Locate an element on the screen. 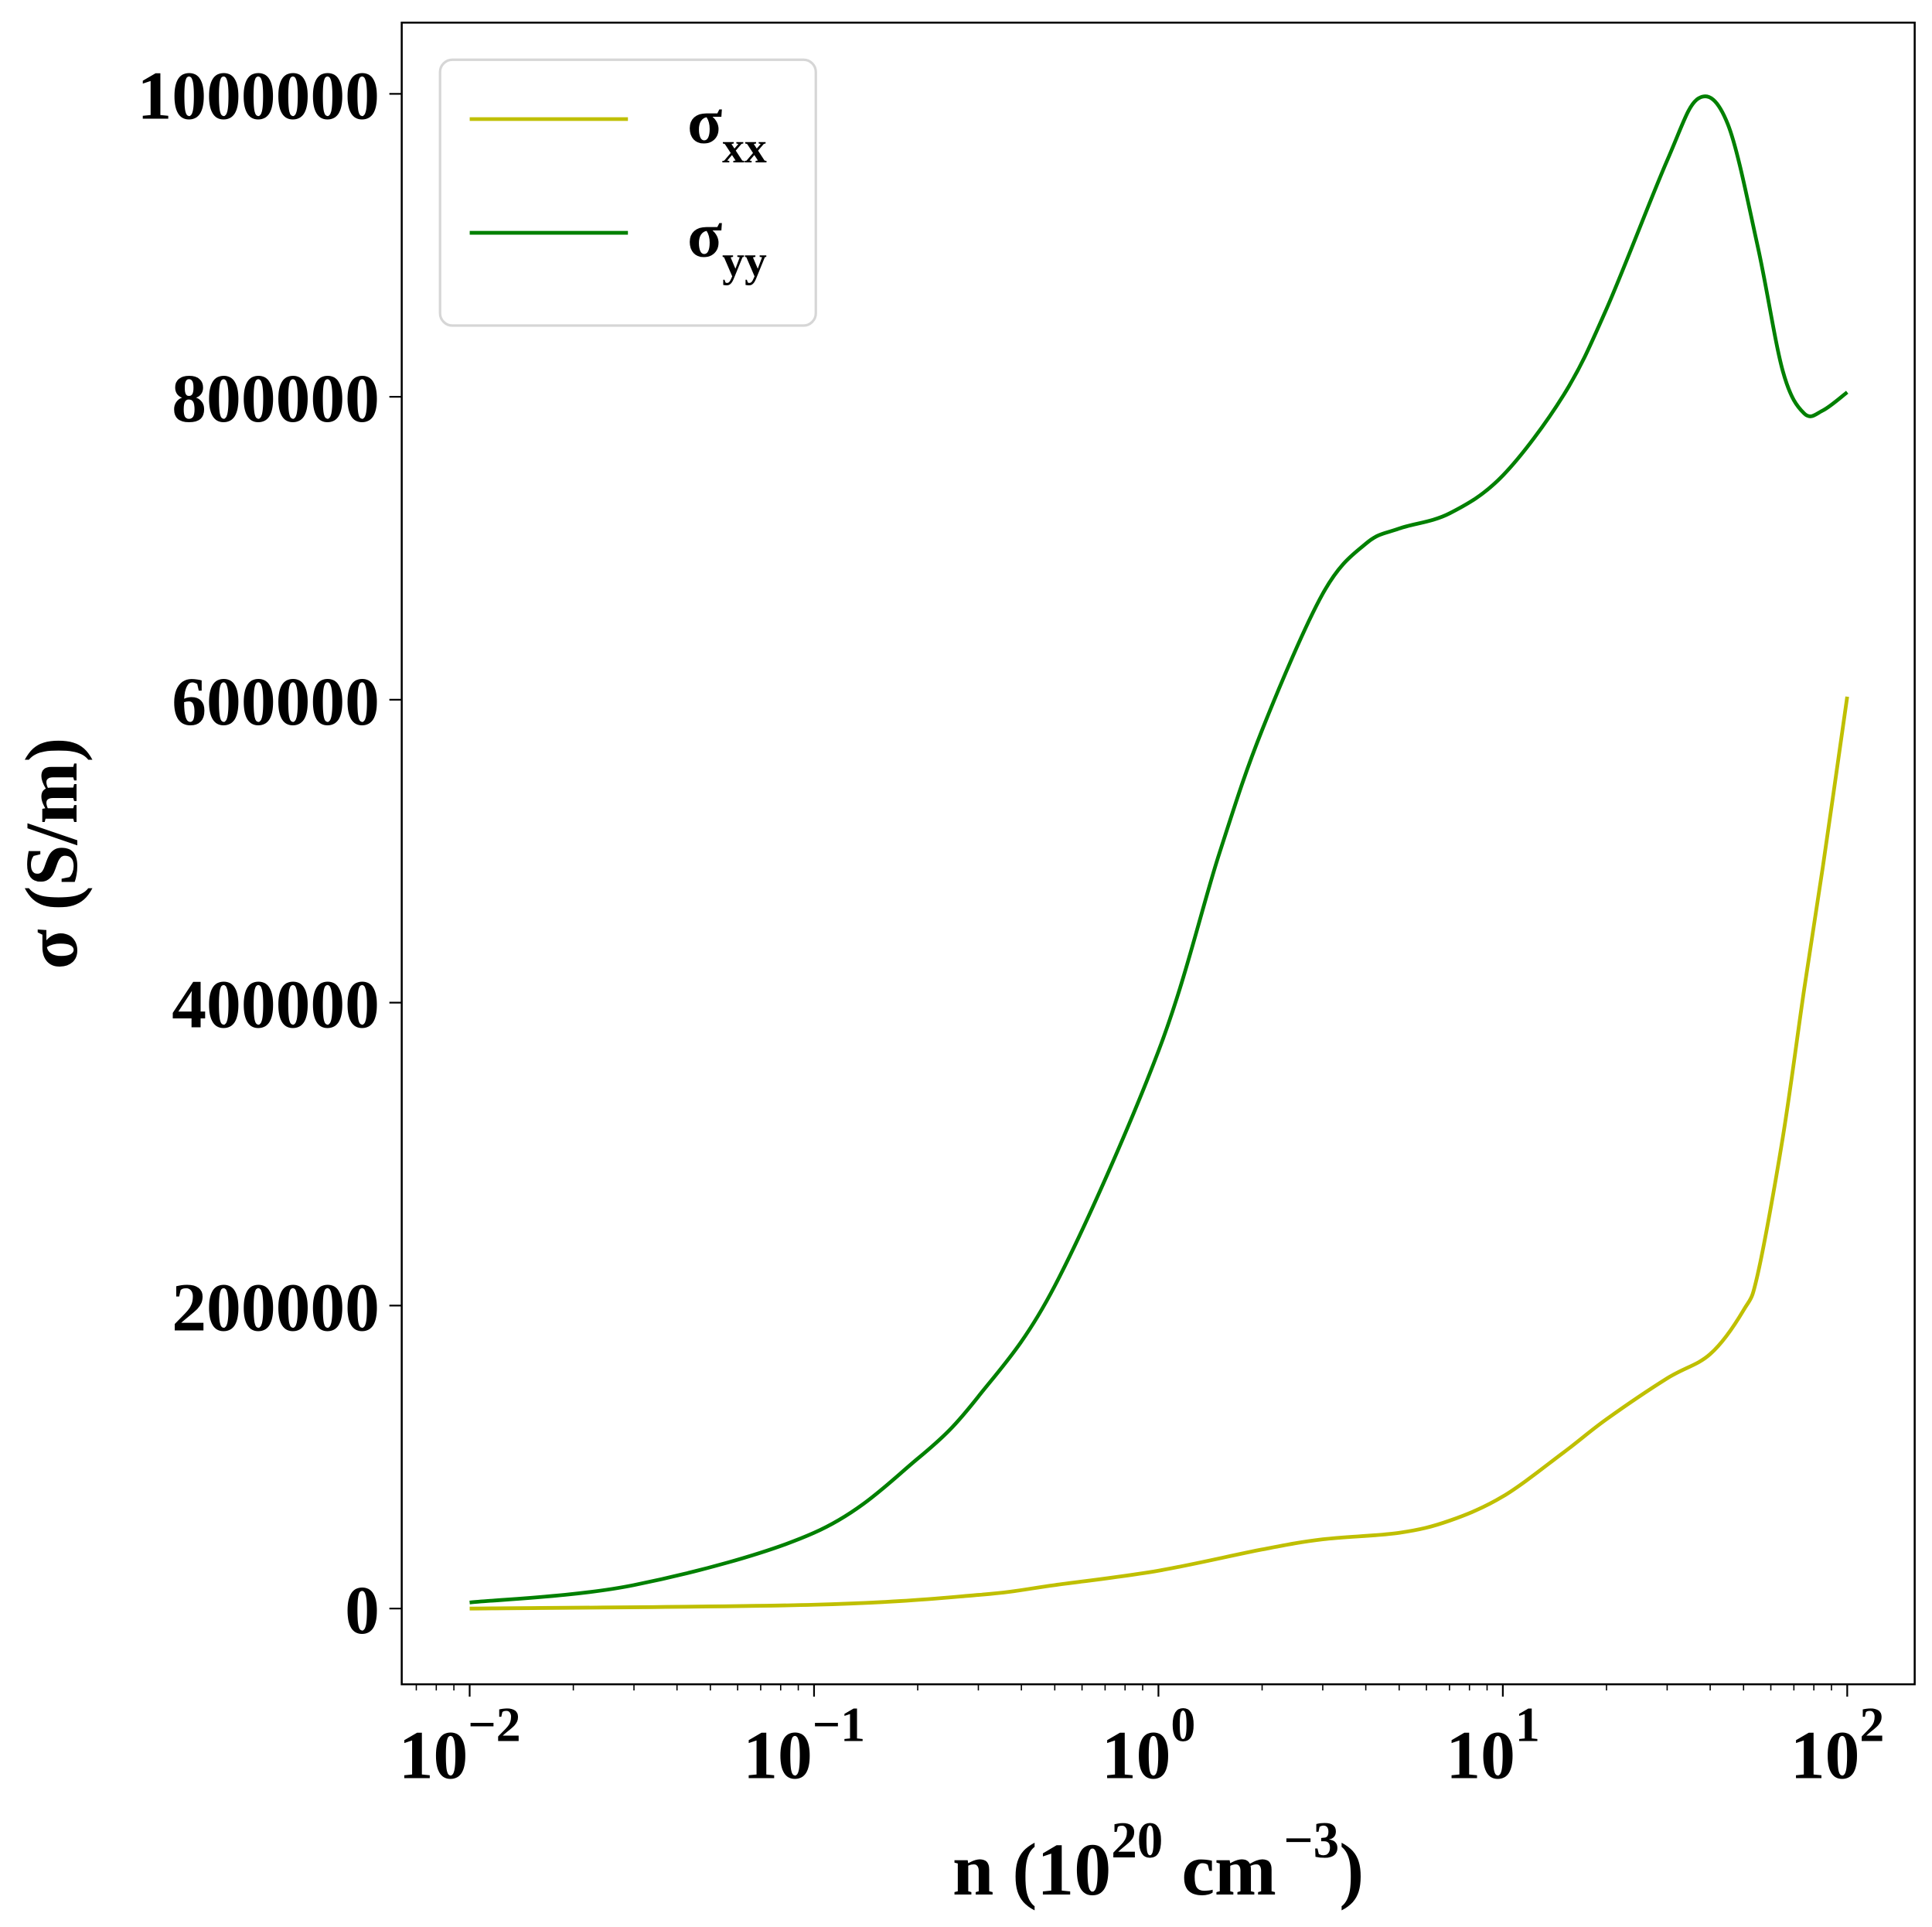  y-tick-label: 600000 is located at coordinates (276, 701).